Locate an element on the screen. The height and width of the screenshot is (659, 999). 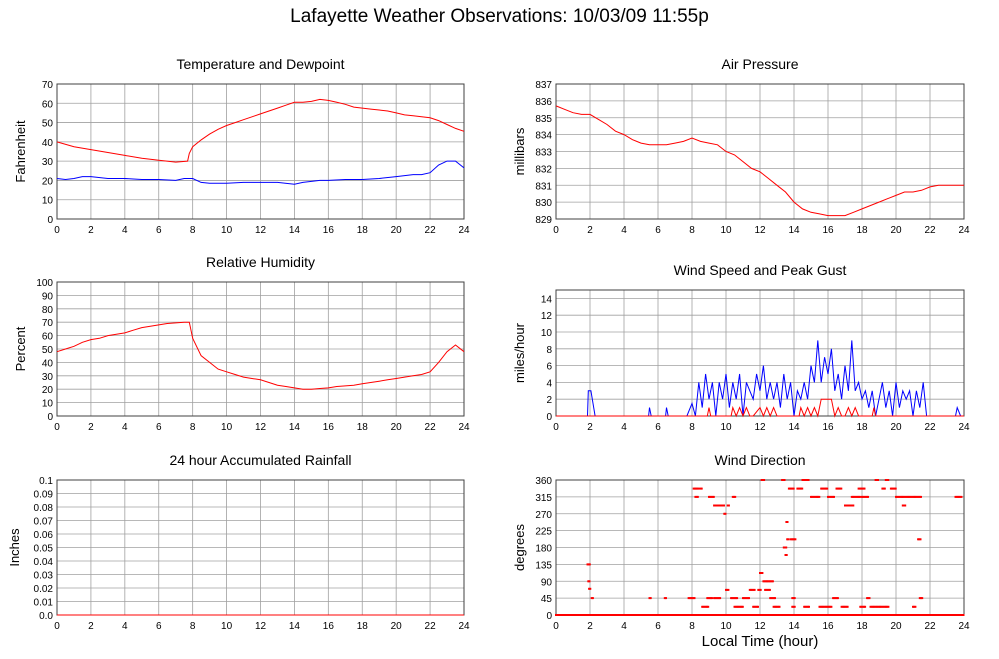
temp-xtick: 10 is located at coordinates (227, 230).